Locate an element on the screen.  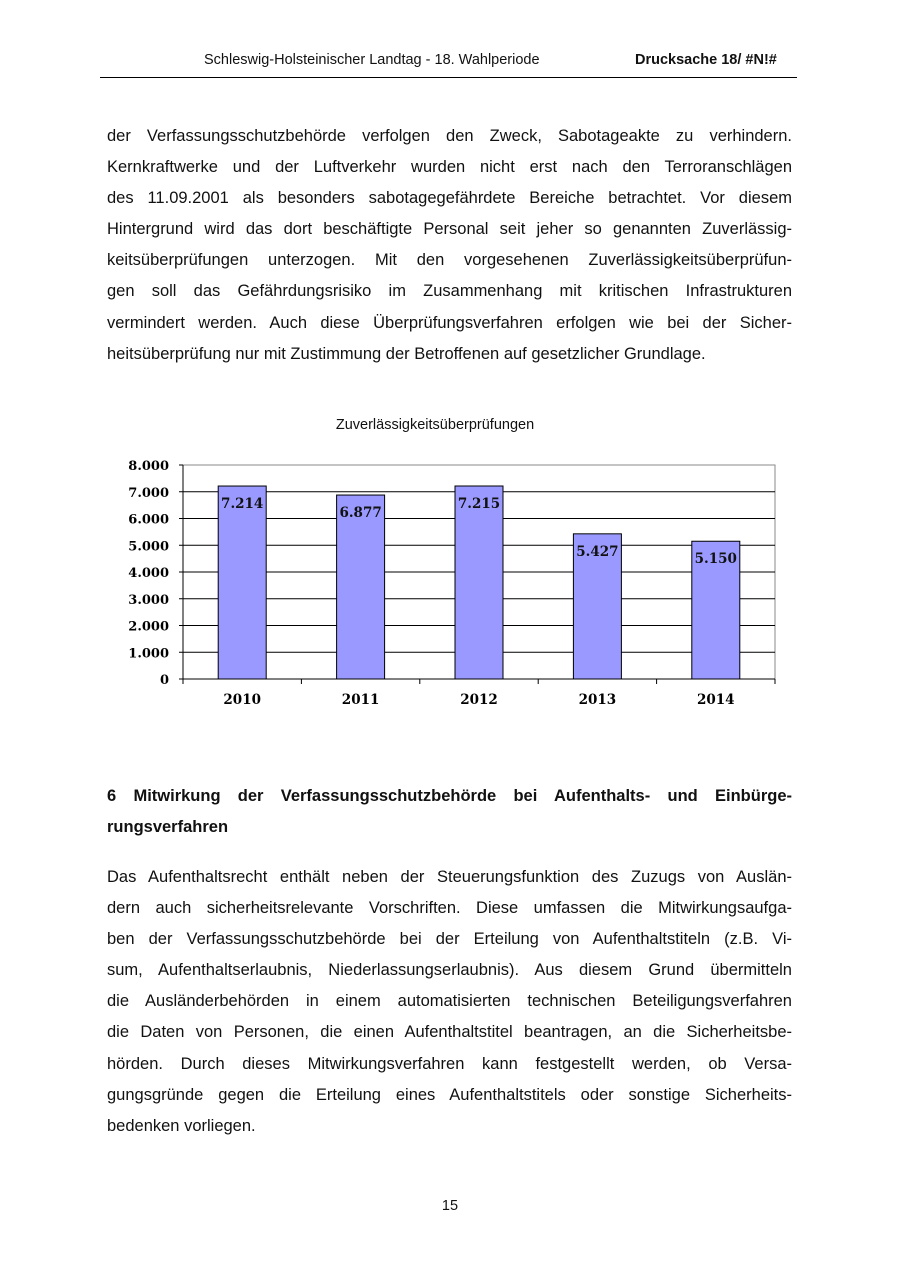
y-tick-label: 4.000 is located at coordinates (148, 573).